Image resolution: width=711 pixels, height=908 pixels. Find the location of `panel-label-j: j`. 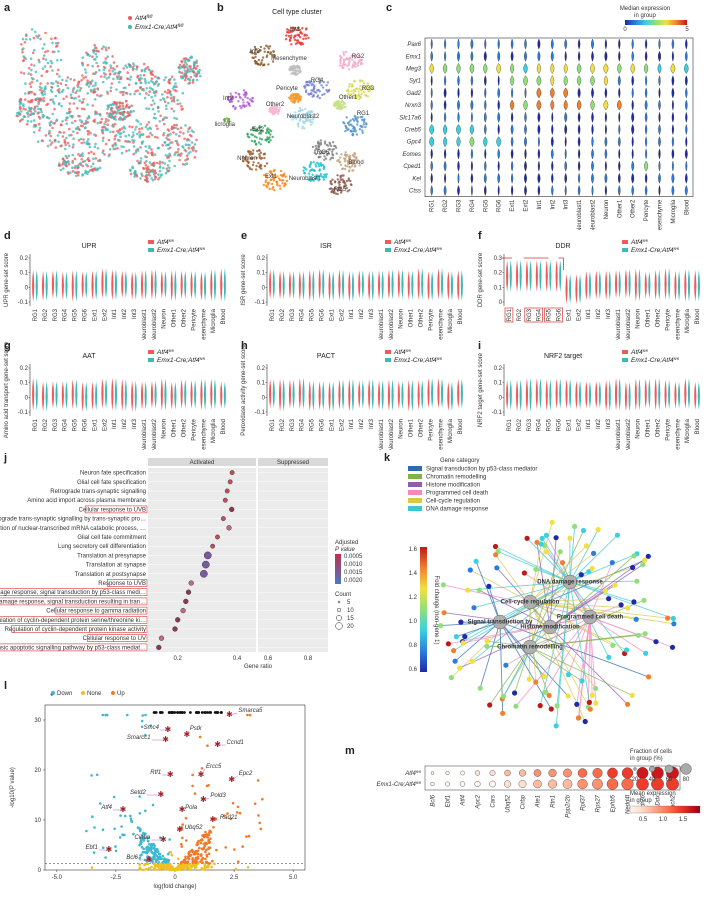

panel-label-j: j is located at coordinates (5, 458).